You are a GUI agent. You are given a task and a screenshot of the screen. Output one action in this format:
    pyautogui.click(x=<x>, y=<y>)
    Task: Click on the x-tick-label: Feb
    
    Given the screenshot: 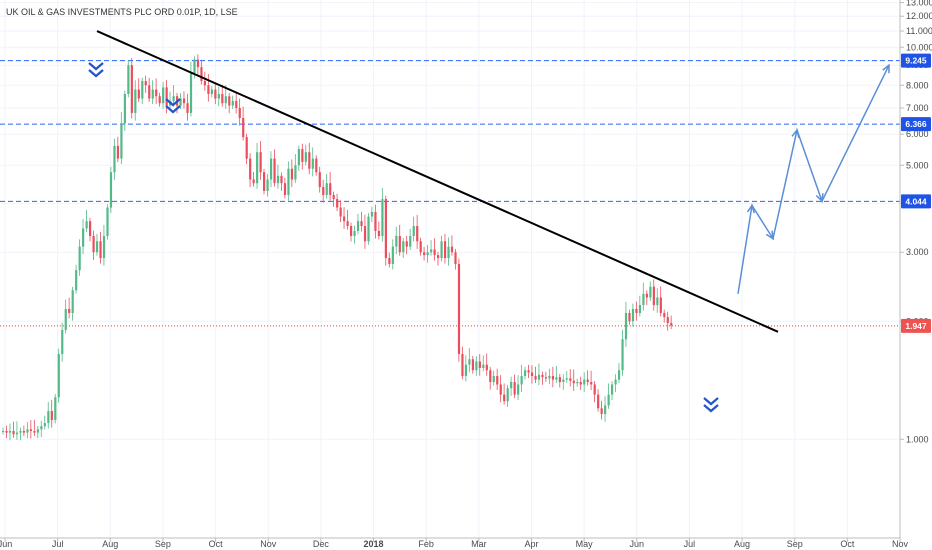 What is the action you would take?
    pyautogui.click(x=426, y=544)
    